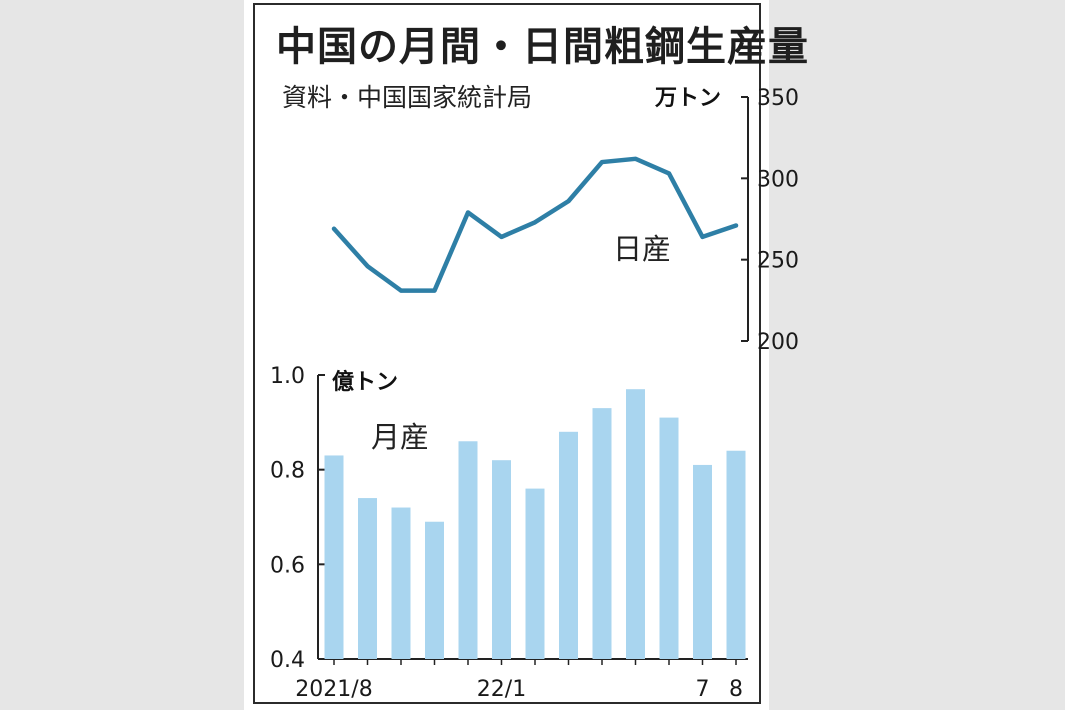 The image size is (1065, 710). What do you see at coordinates (365, 382) in the screenshot?
I see `bar-unit-label: 億トン` at bounding box center [365, 382].